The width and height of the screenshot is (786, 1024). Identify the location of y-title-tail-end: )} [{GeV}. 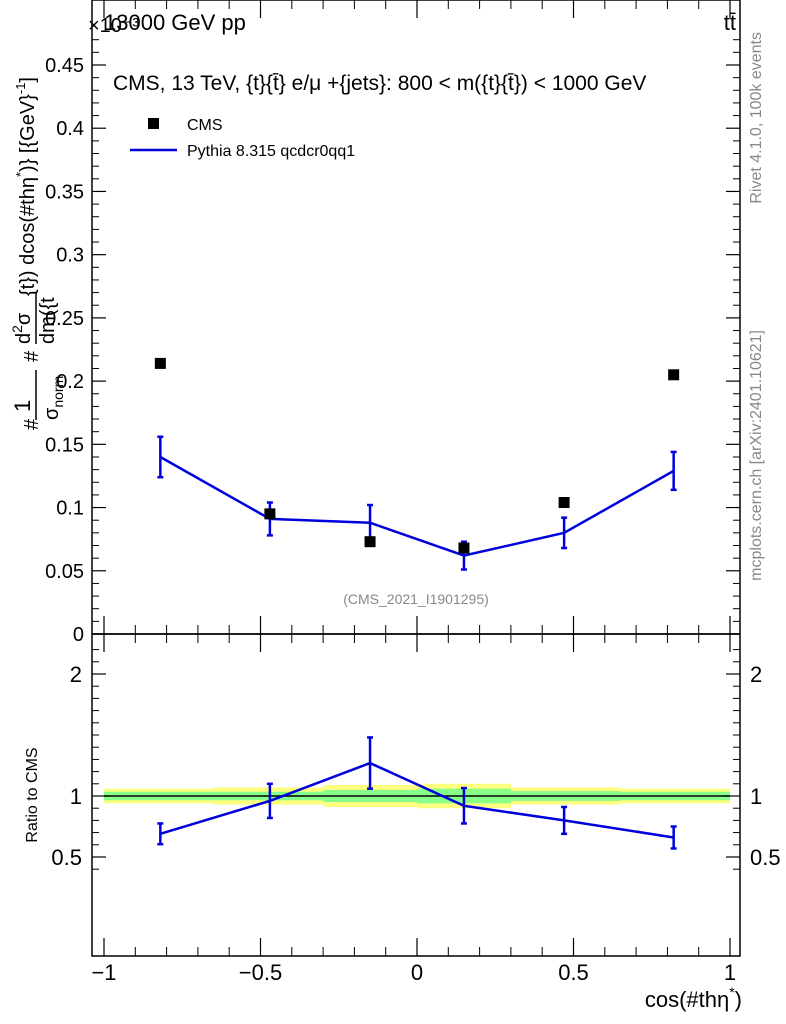
(28, 133).